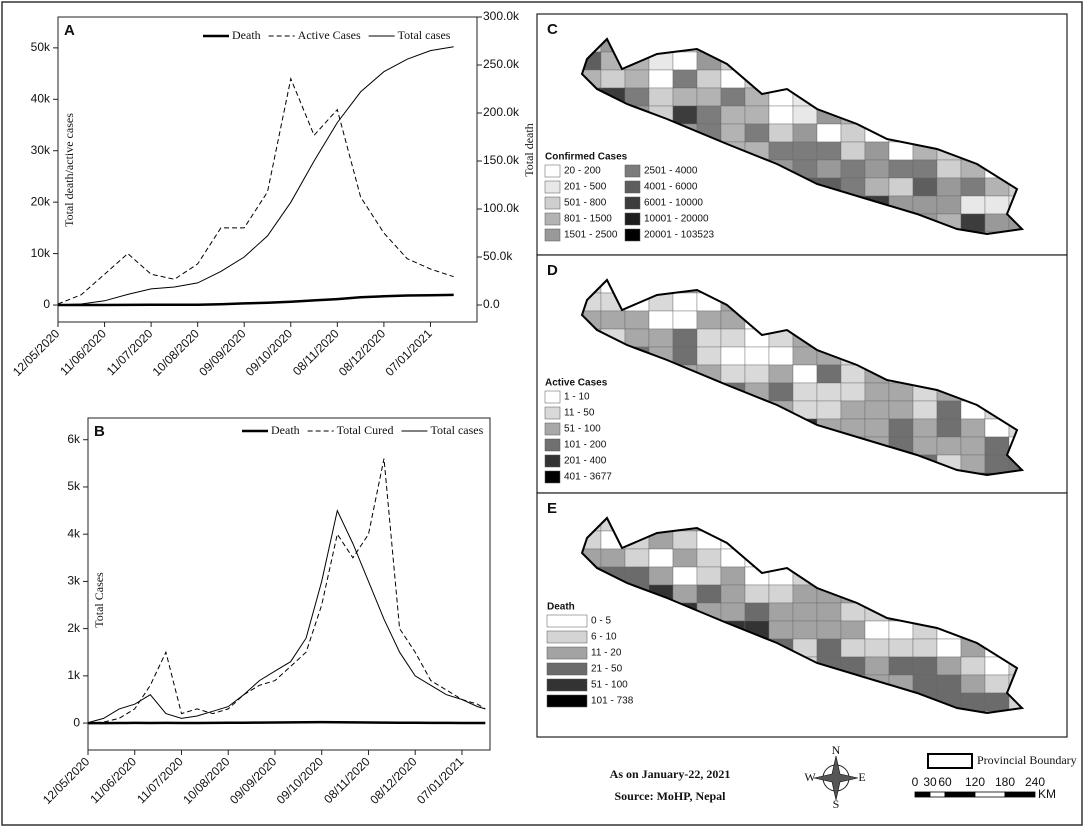 Image resolution: width=1084 pixels, height=827 pixels. I want to click on legend-label: 201 - 500, so click(585, 187).